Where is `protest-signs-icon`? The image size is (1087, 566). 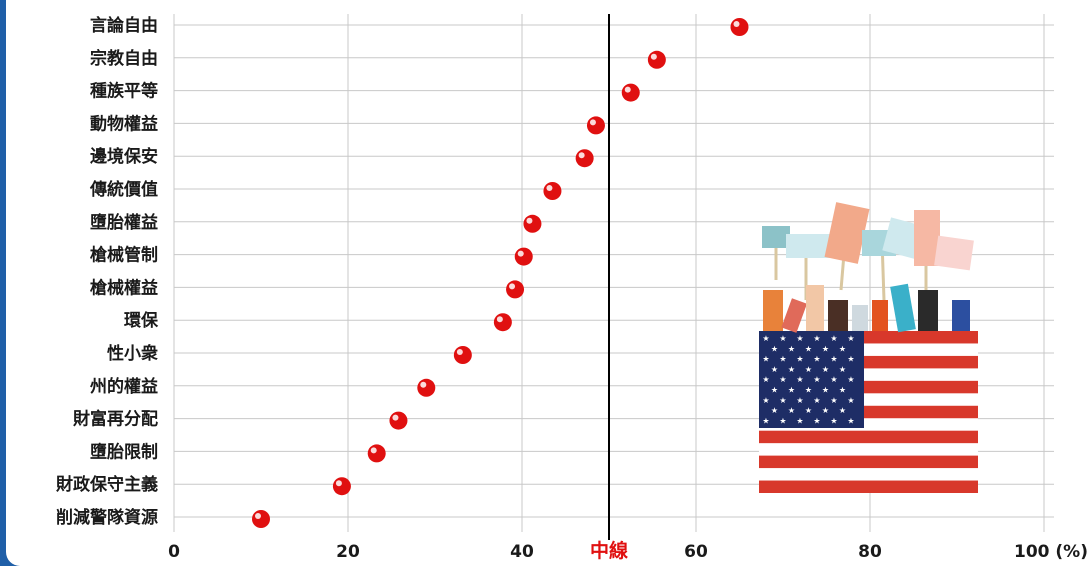
protest-signs-icon is located at coordinates (868, 251).